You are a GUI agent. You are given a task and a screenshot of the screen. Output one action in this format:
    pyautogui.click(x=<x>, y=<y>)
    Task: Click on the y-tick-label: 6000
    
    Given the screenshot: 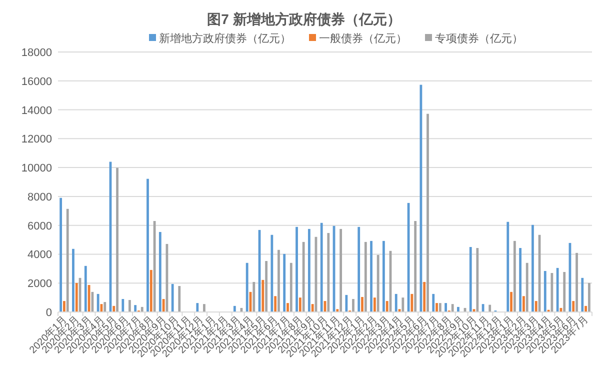 What is the action you would take?
    pyautogui.click(x=40, y=226)
    